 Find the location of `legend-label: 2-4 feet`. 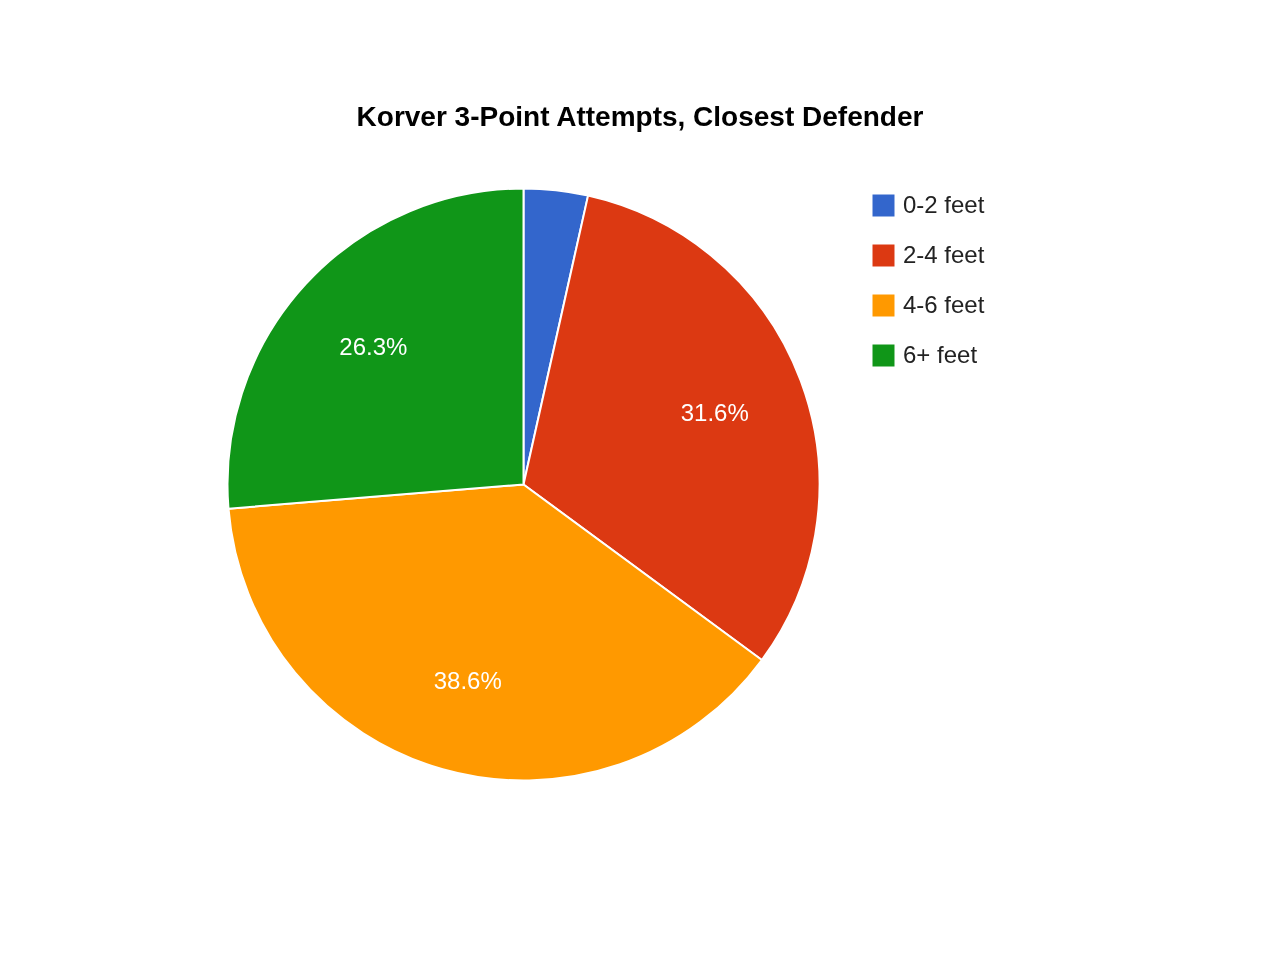

legend-label: 2-4 feet is located at coordinates (944, 255).